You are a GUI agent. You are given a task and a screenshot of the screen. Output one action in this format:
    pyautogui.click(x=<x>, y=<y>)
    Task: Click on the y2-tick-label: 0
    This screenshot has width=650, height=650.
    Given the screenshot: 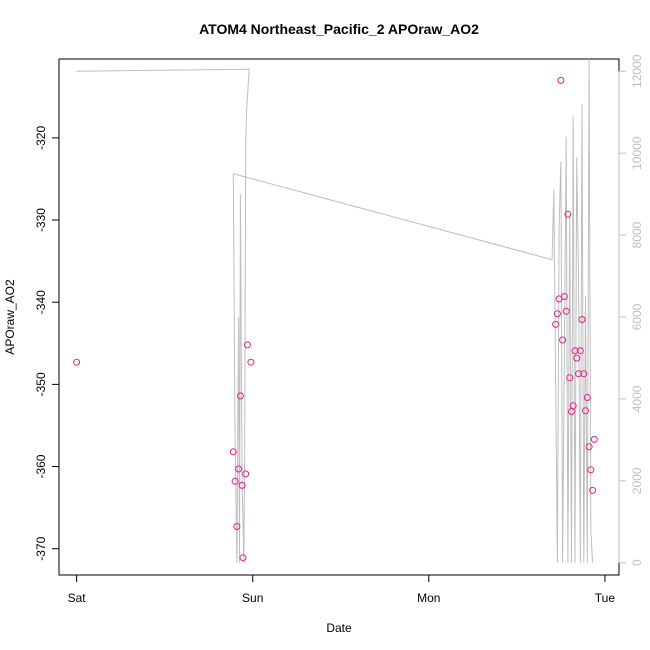 What is the action you would take?
    pyautogui.click(x=637, y=562)
    